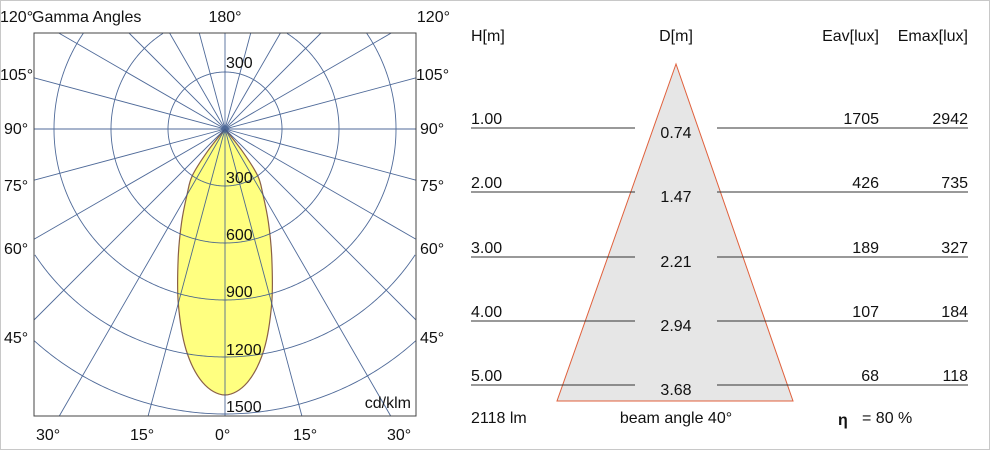 Image resolution: width=990 pixels, height=450 pixels. Describe the element at coordinates (675, 326) in the screenshot. I see `diameter-value: 2.94` at that location.